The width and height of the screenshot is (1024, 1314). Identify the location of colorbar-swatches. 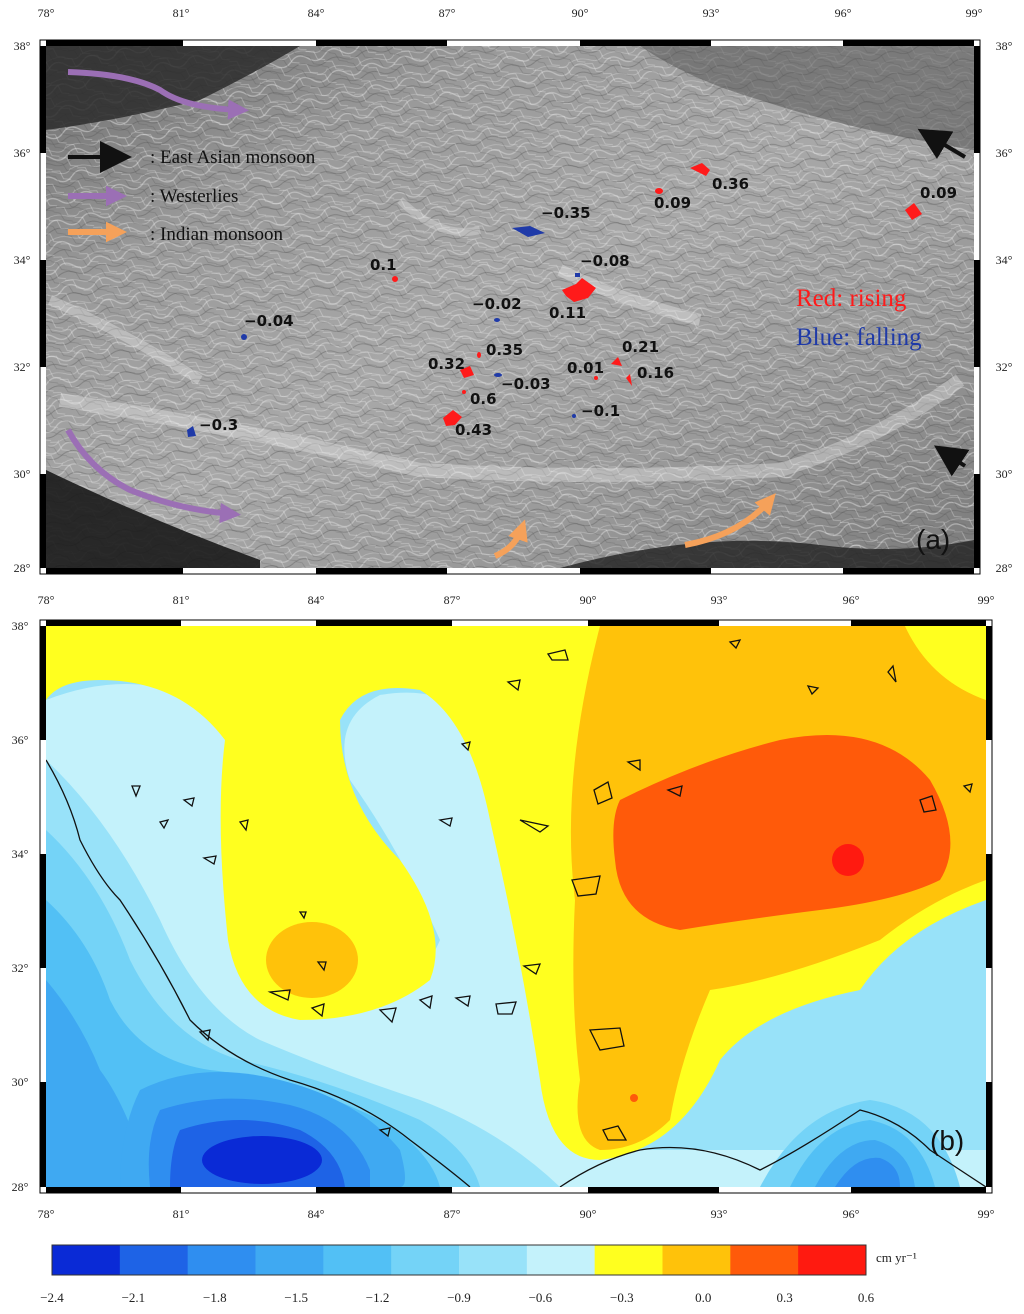
(459, 1260).